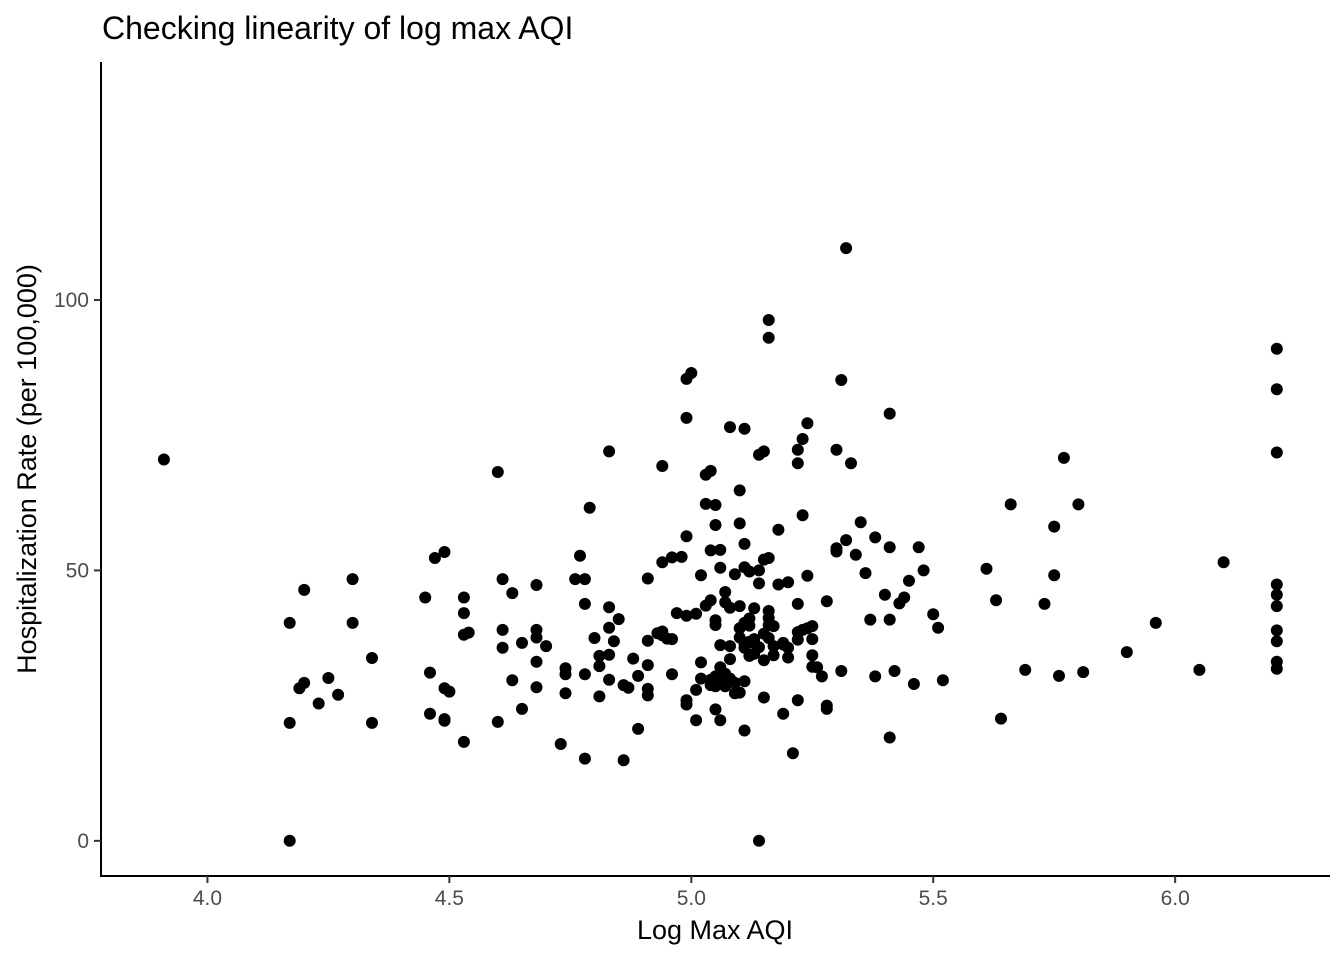 Image resolution: width=1344 pixels, height=960 pixels. I want to click on y-axis-ticks: 0 50 100, so click(77, 571).